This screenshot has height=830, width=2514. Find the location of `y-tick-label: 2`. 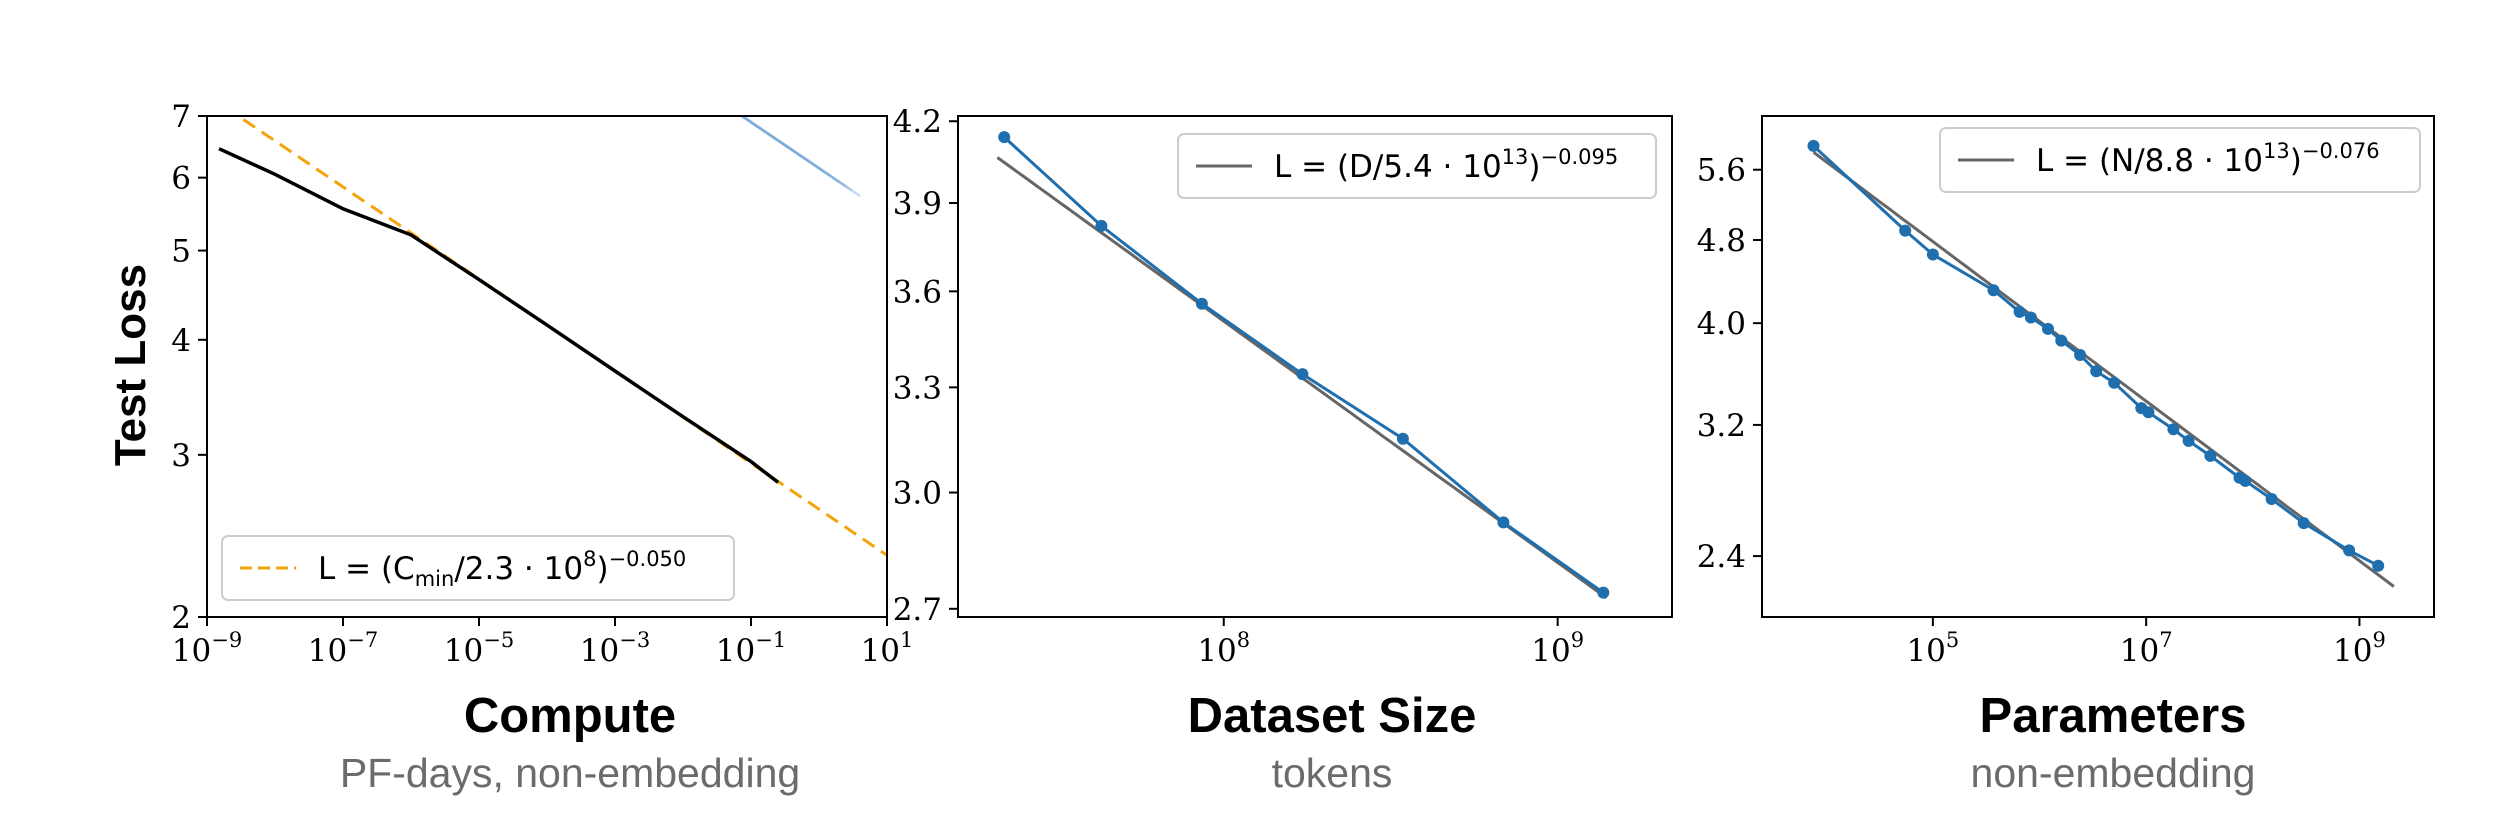

y-tick-label: 2 is located at coordinates (181, 618).